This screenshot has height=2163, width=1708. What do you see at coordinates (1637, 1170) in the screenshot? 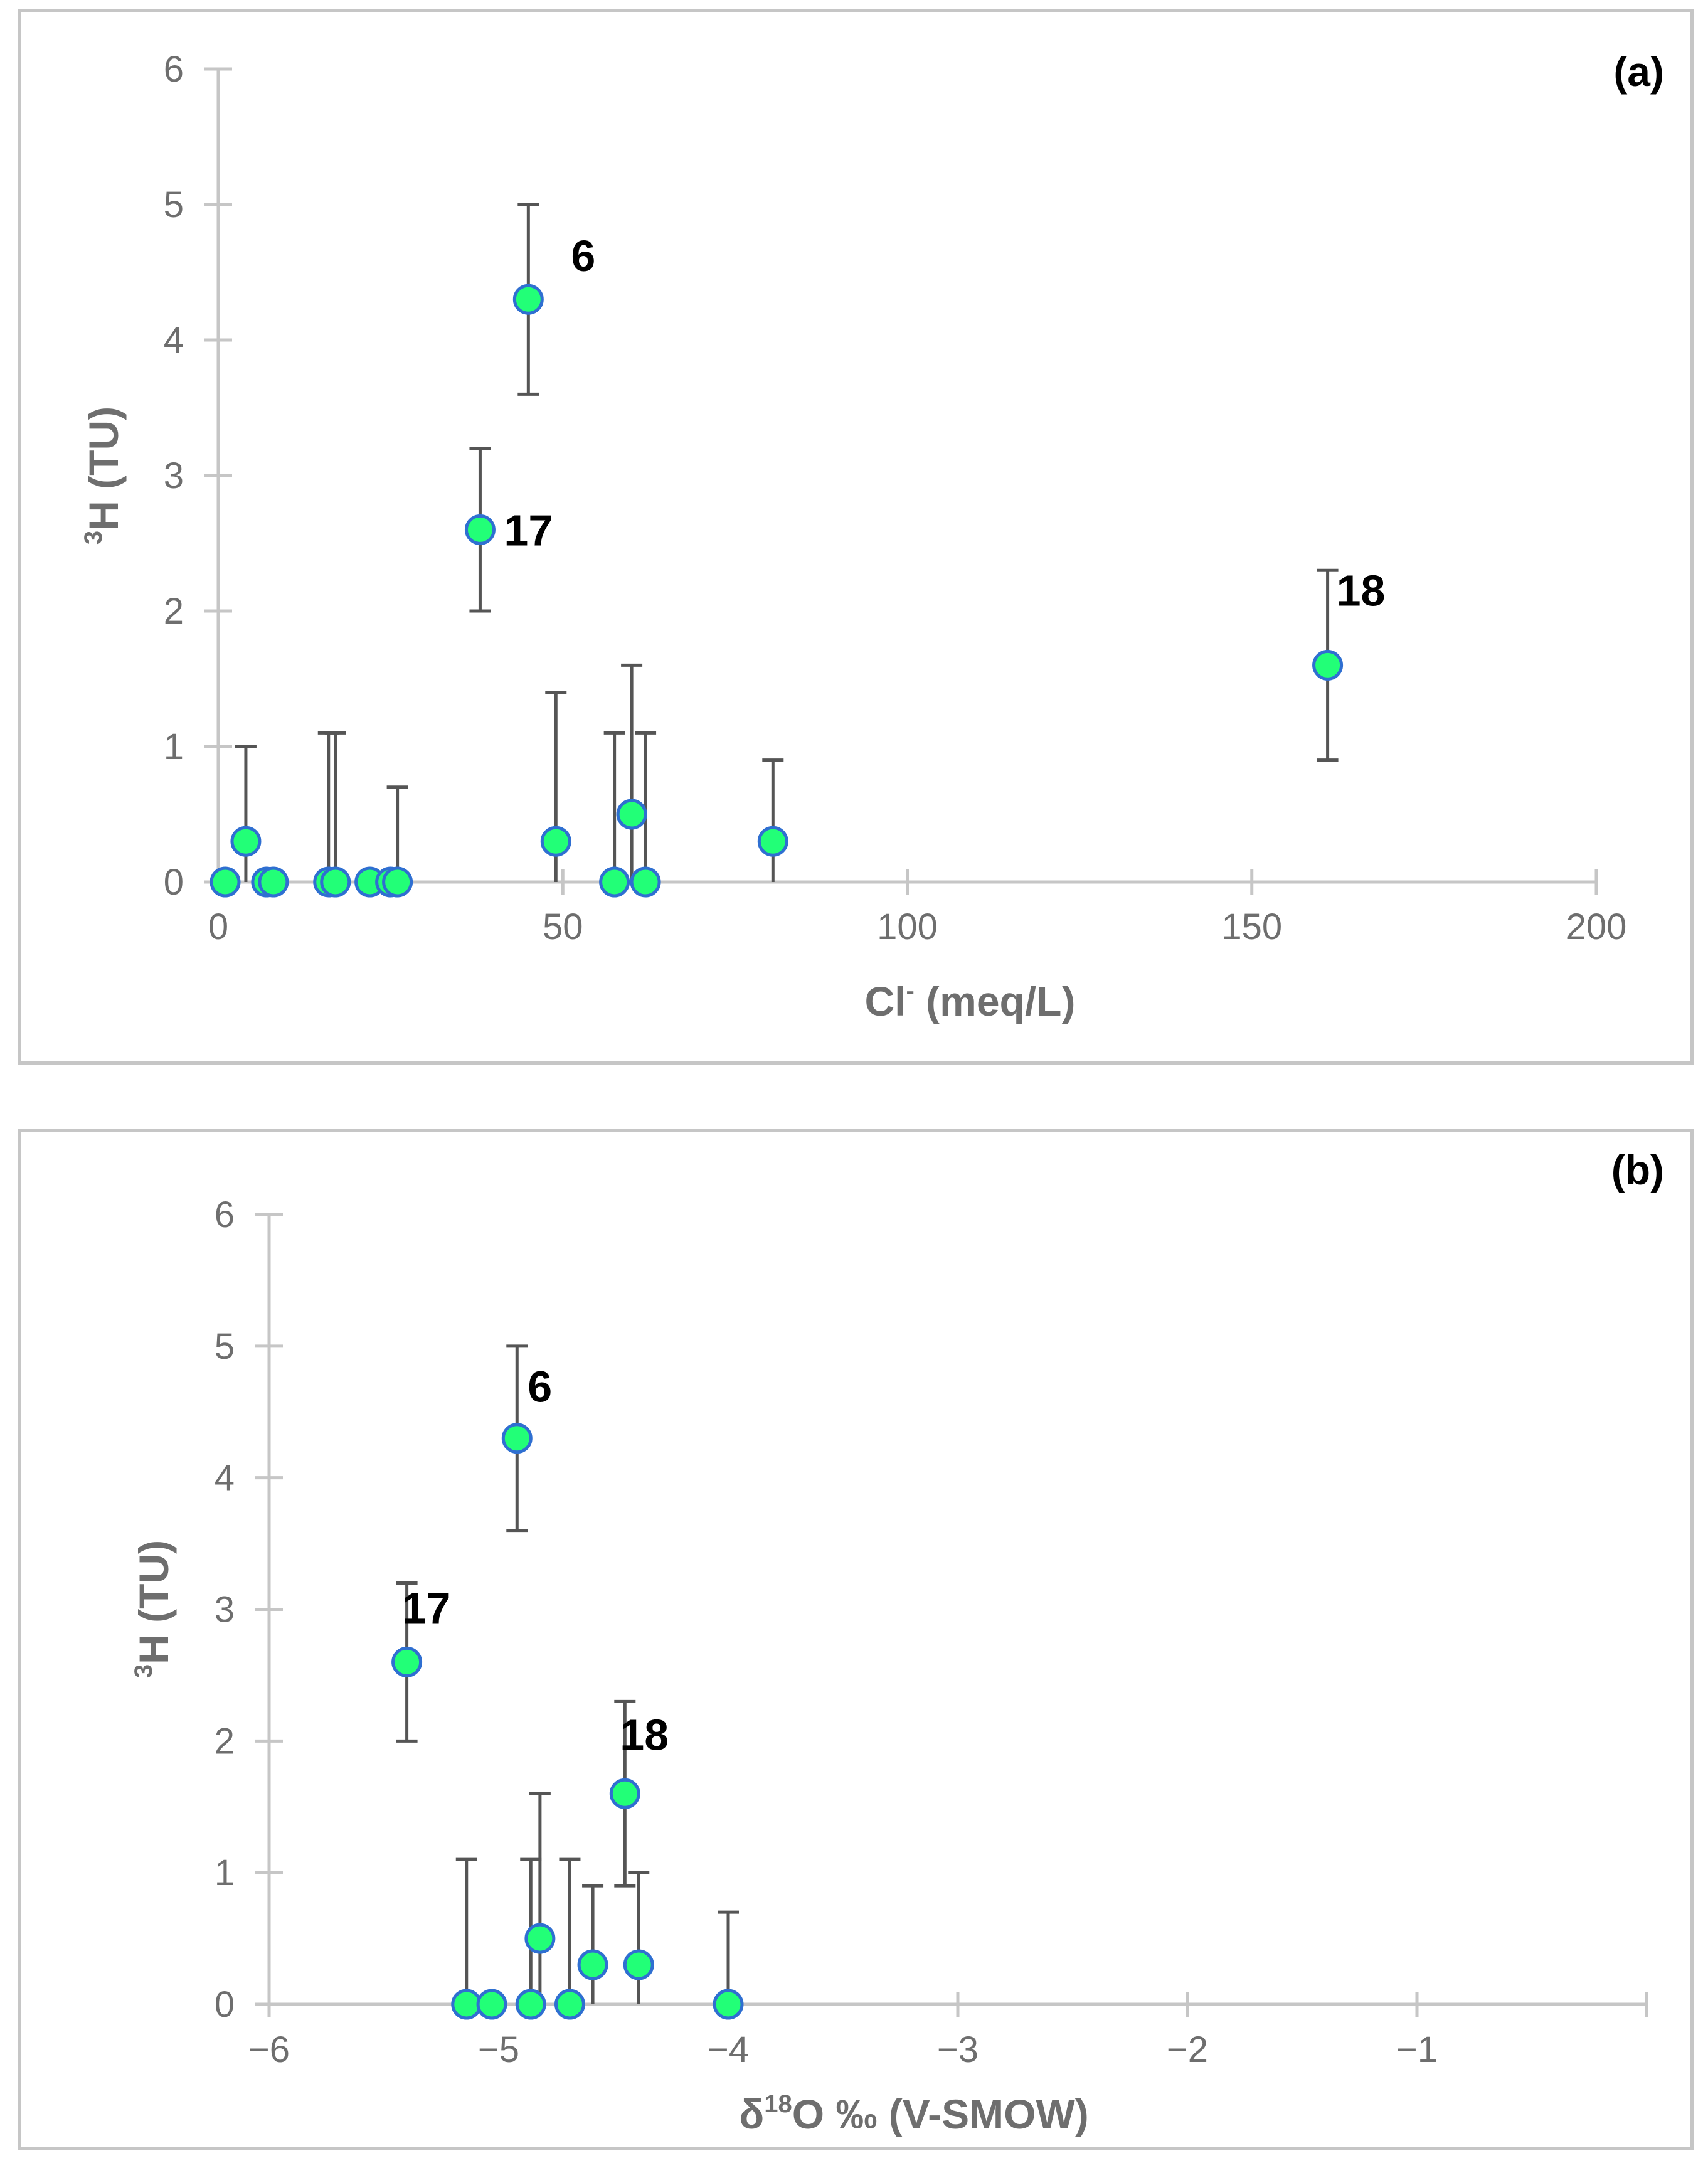
I see `panel-label: (b)` at bounding box center [1637, 1170].